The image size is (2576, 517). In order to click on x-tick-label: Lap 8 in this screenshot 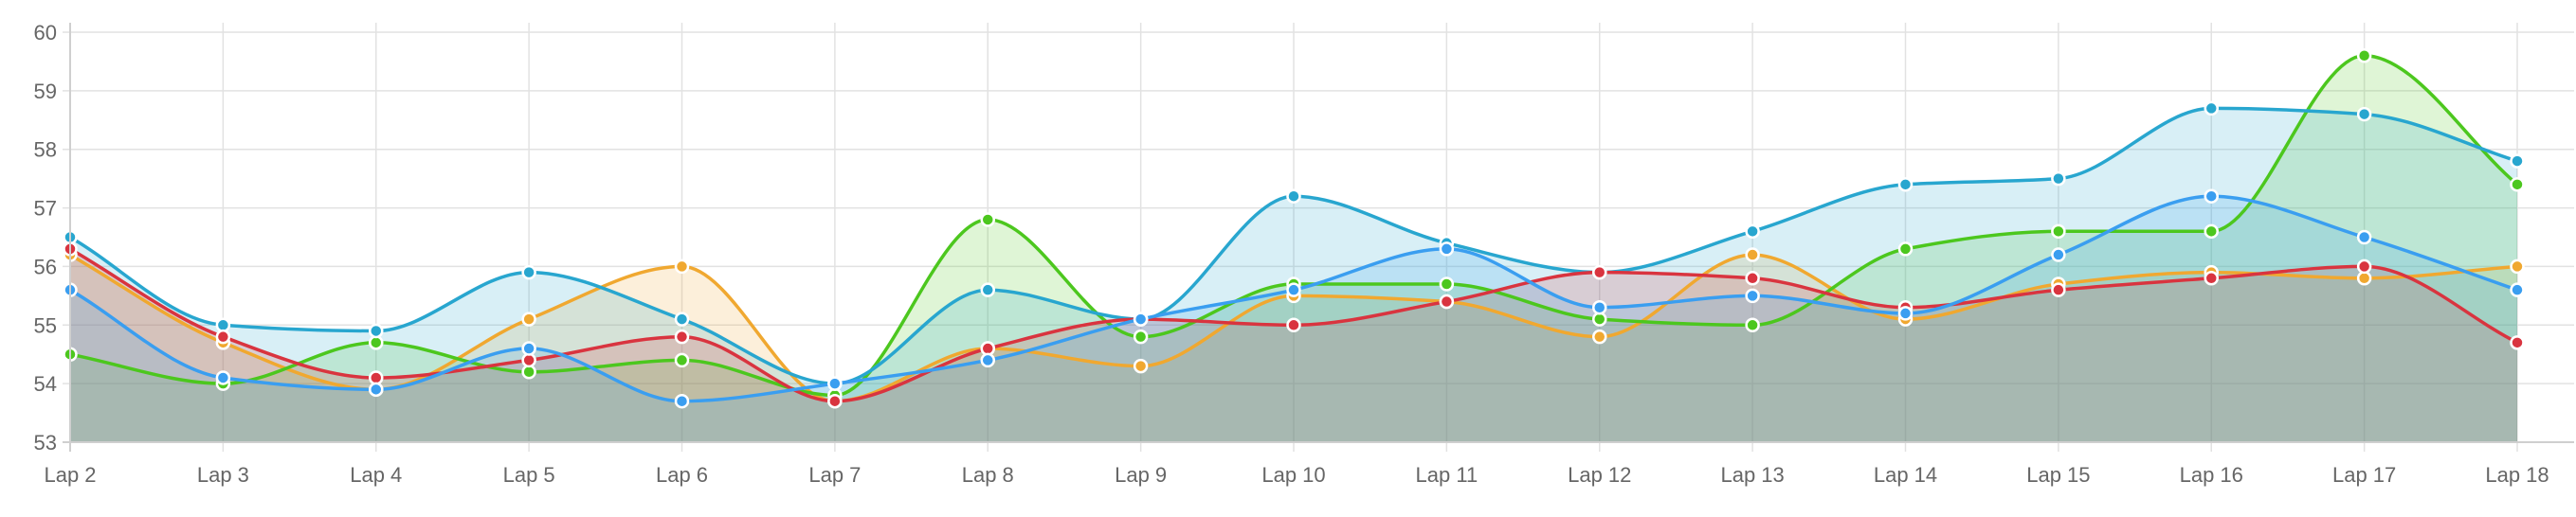, I will do `click(988, 475)`.